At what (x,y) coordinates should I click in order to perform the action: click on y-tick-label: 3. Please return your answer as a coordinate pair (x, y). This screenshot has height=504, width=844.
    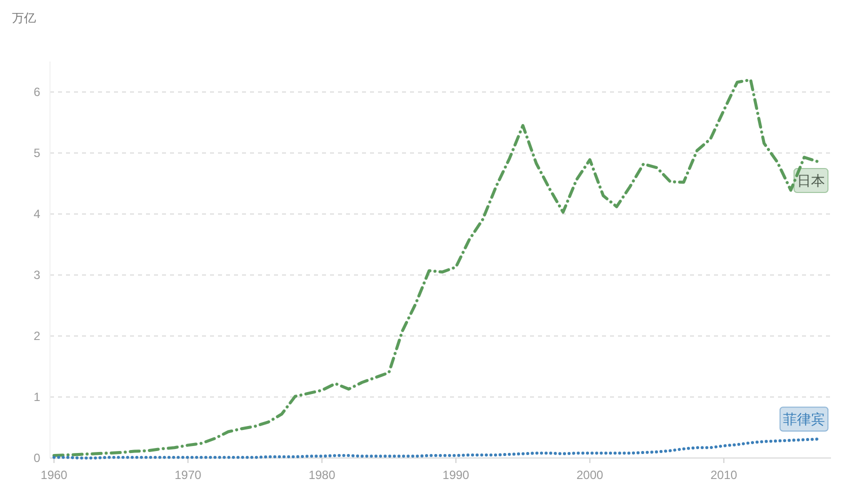
    Looking at the image, I should click on (37, 275).